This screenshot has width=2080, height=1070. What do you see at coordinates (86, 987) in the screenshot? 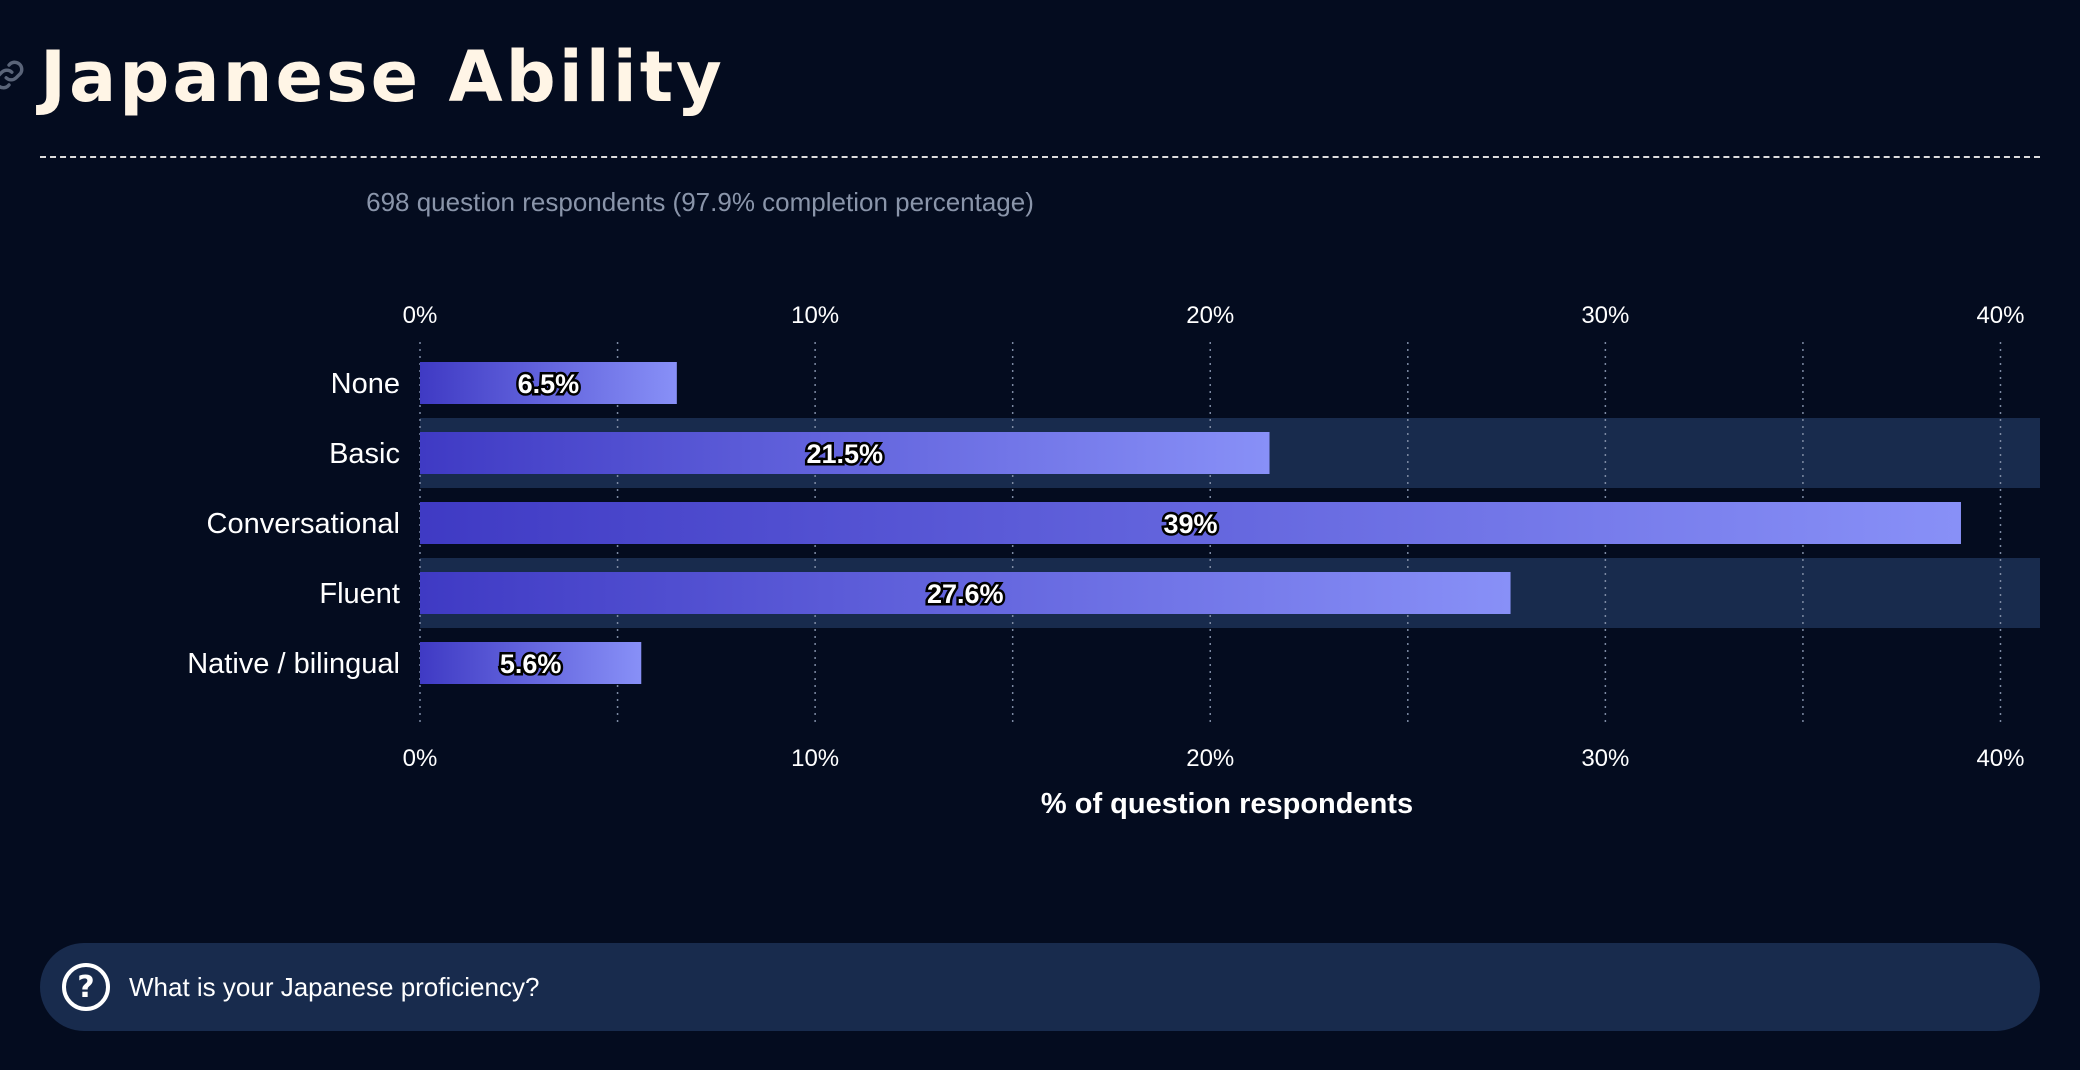
I see `question-circle-icon: ?` at bounding box center [86, 987].